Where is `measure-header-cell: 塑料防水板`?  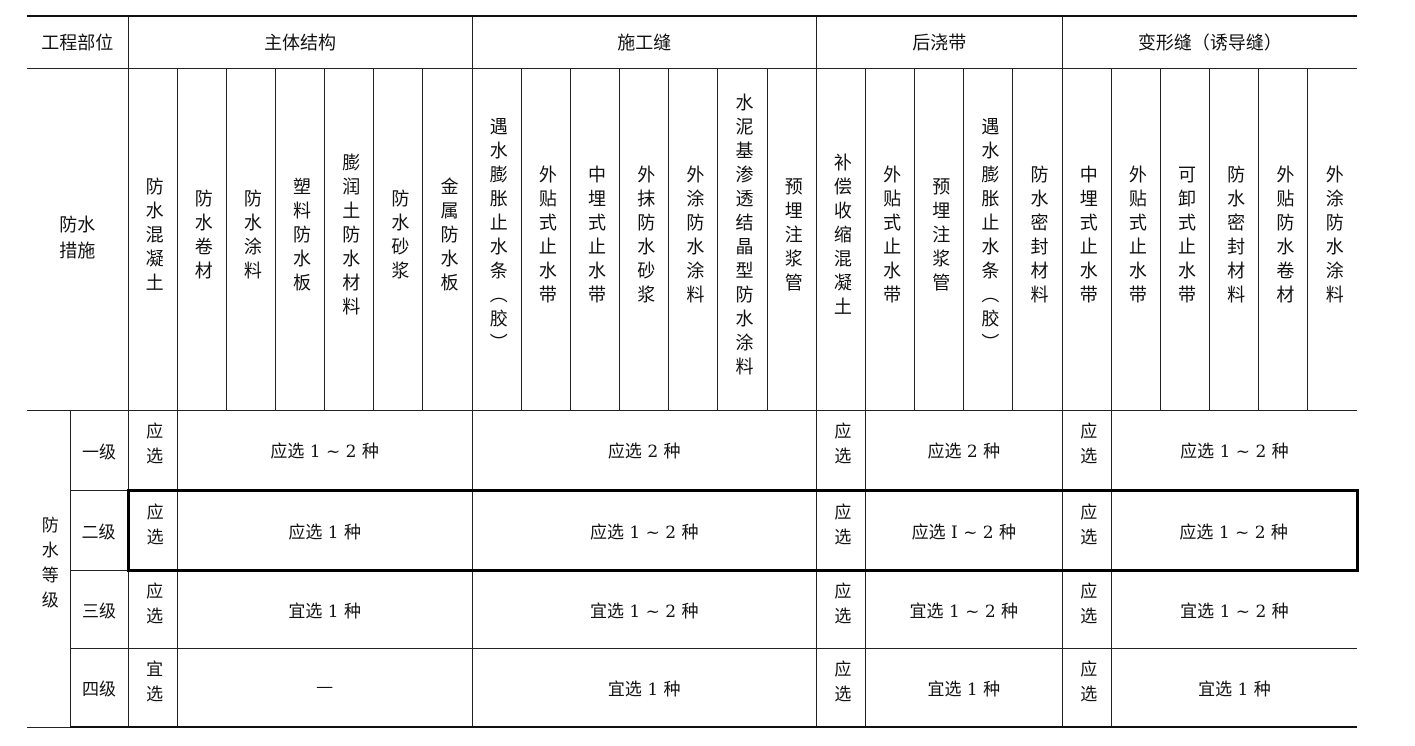 measure-header-cell: 塑料防水板 is located at coordinates (300, 239).